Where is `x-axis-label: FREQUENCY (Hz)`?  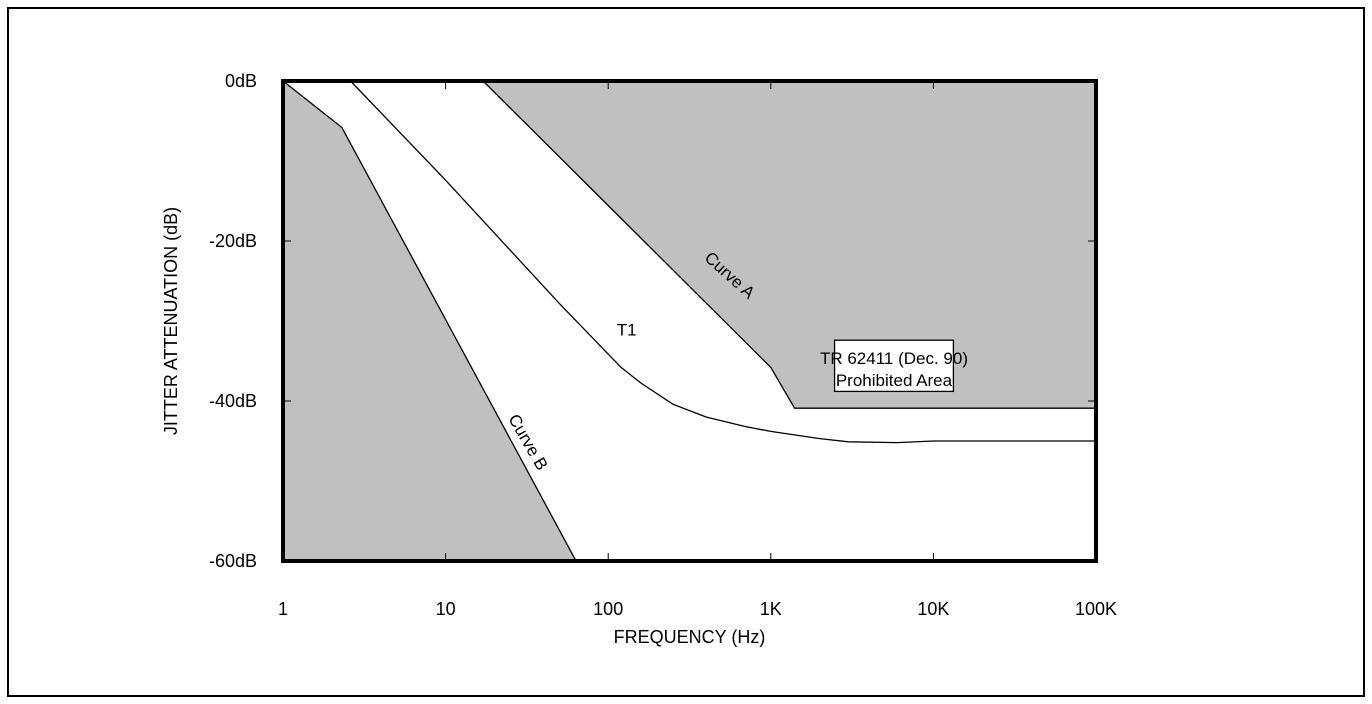
x-axis-label: FREQUENCY (Hz) is located at coordinates (690, 637).